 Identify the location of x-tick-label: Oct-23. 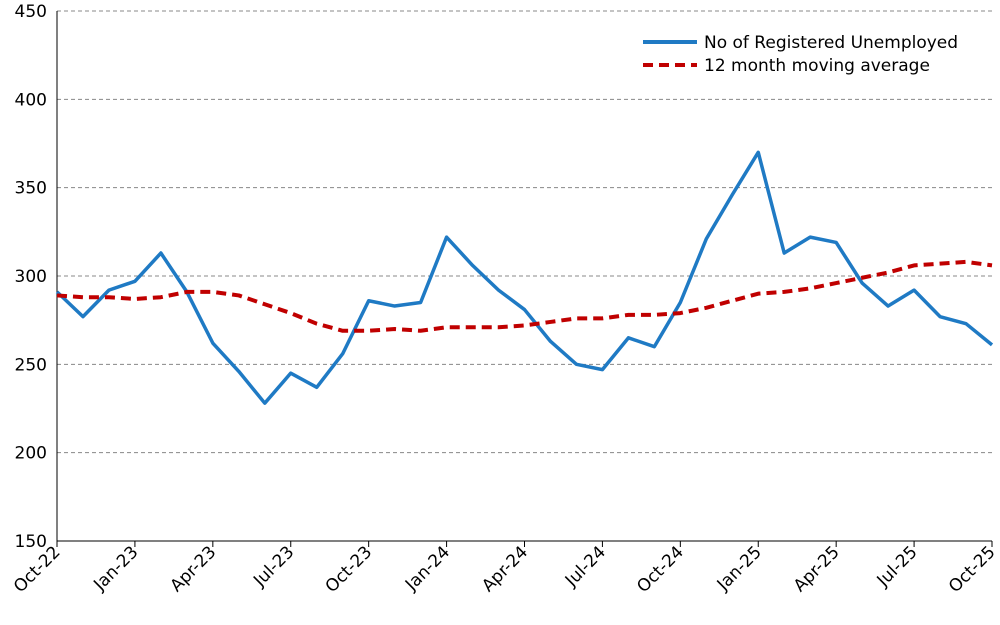
(349, 569).